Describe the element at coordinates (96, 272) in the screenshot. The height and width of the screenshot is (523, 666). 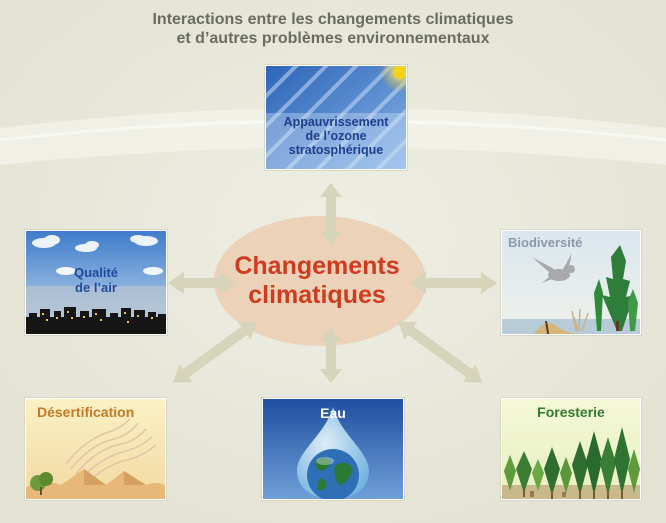
I see `air-label-line-1: Qualité` at that location.